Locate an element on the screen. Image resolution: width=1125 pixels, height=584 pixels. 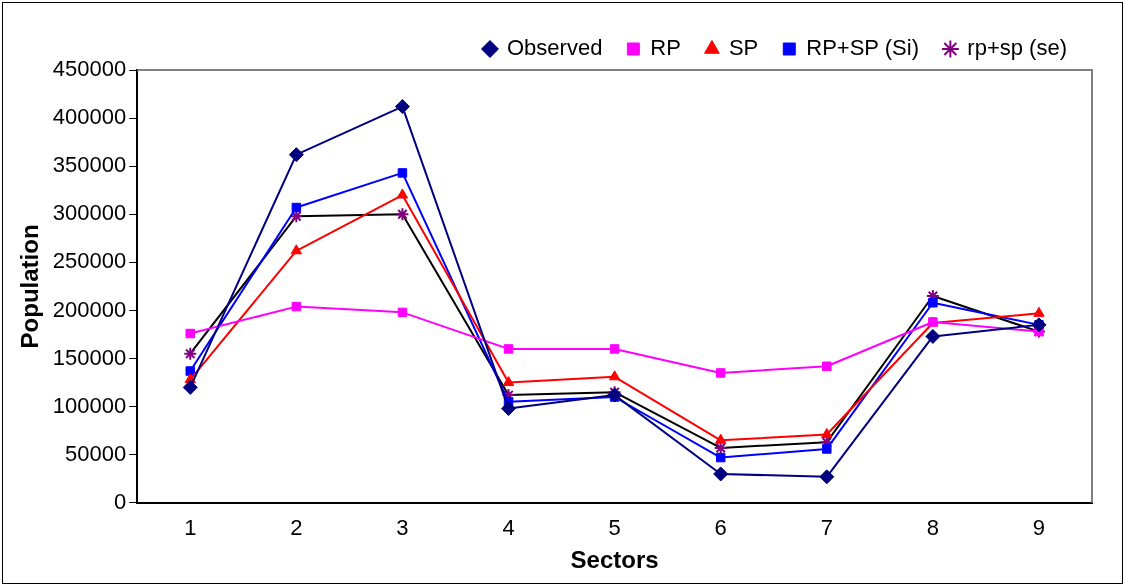
y-tick-label: 450000 is located at coordinates (89, 69).